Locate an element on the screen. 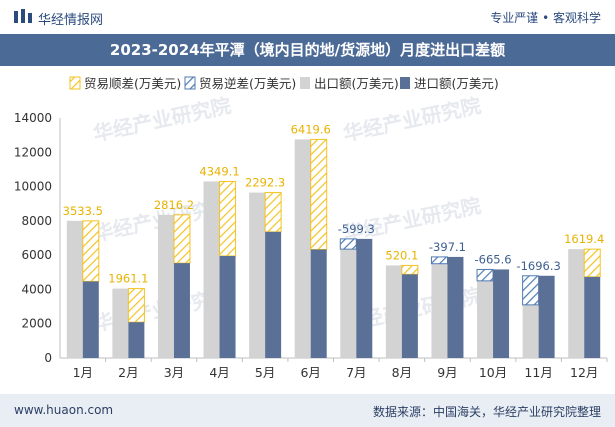 The height and width of the screenshot is (427, 615). legend-label-1: 贸易顺差(万美元) is located at coordinates (132, 83).